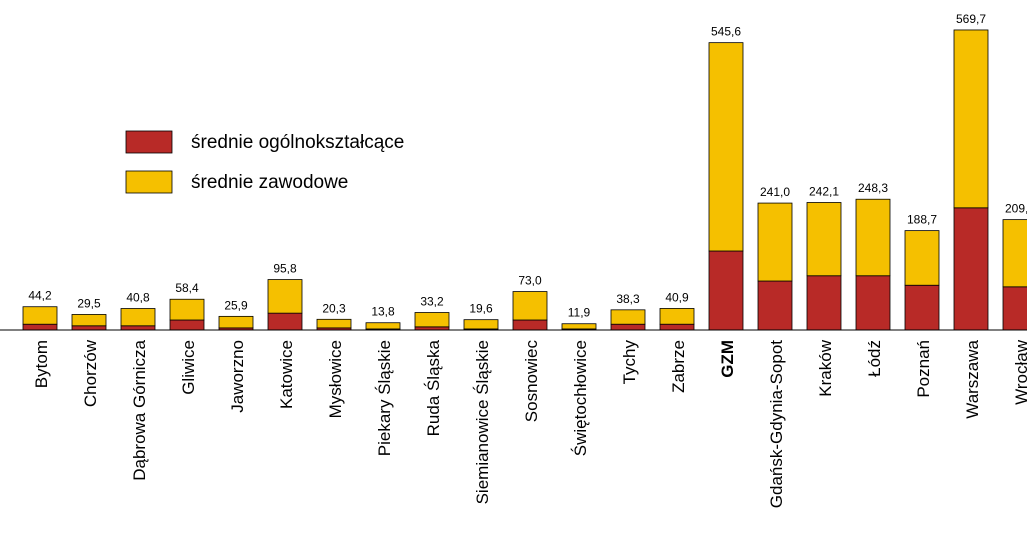 The height and width of the screenshot is (551, 1027). Describe the element at coordinates (530, 281) in the screenshot. I see `total-label: 73,0` at that location.